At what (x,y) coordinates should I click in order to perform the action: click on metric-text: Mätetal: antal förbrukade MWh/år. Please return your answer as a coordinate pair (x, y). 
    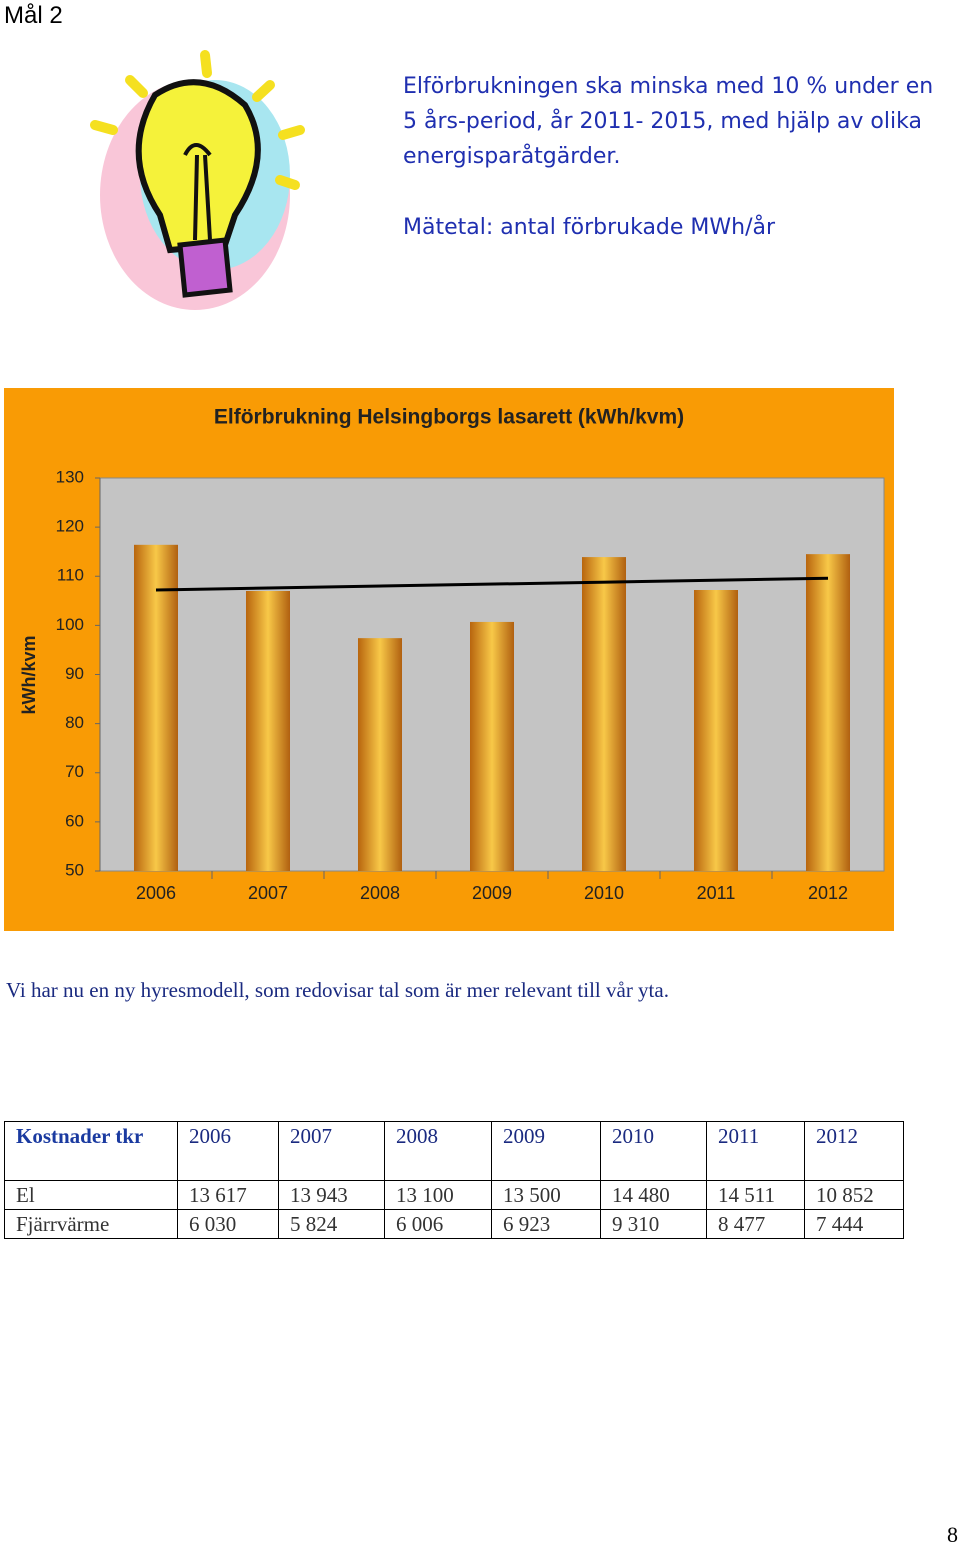
    Looking at the image, I should click on (589, 227).